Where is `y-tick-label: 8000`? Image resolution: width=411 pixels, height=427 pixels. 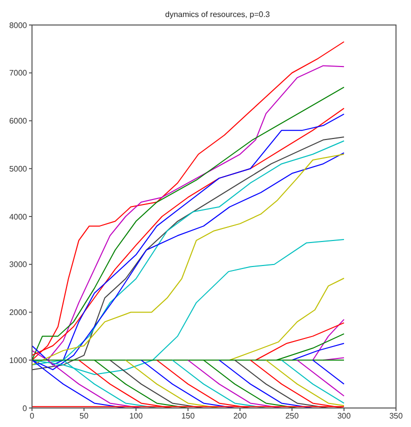
y-tick-label: 8000 is located at coordinates (18, 25).